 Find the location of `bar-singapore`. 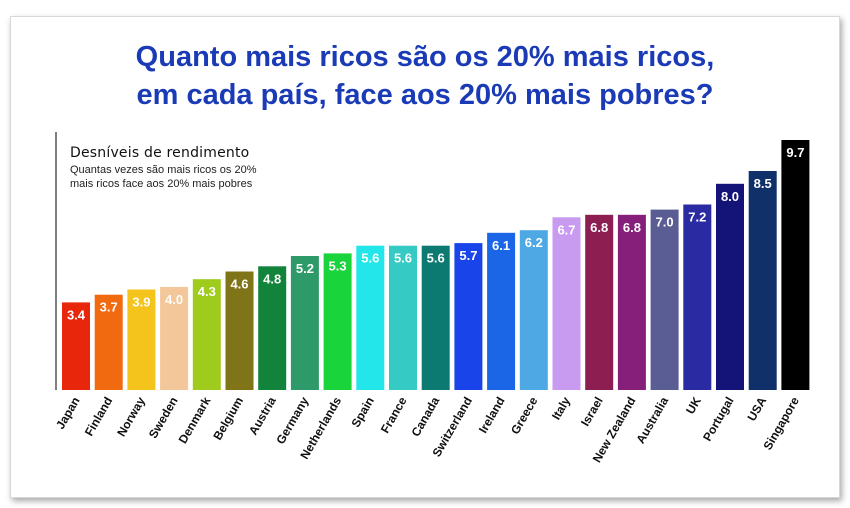

bar-singapore is located at coordinates (795, 265).